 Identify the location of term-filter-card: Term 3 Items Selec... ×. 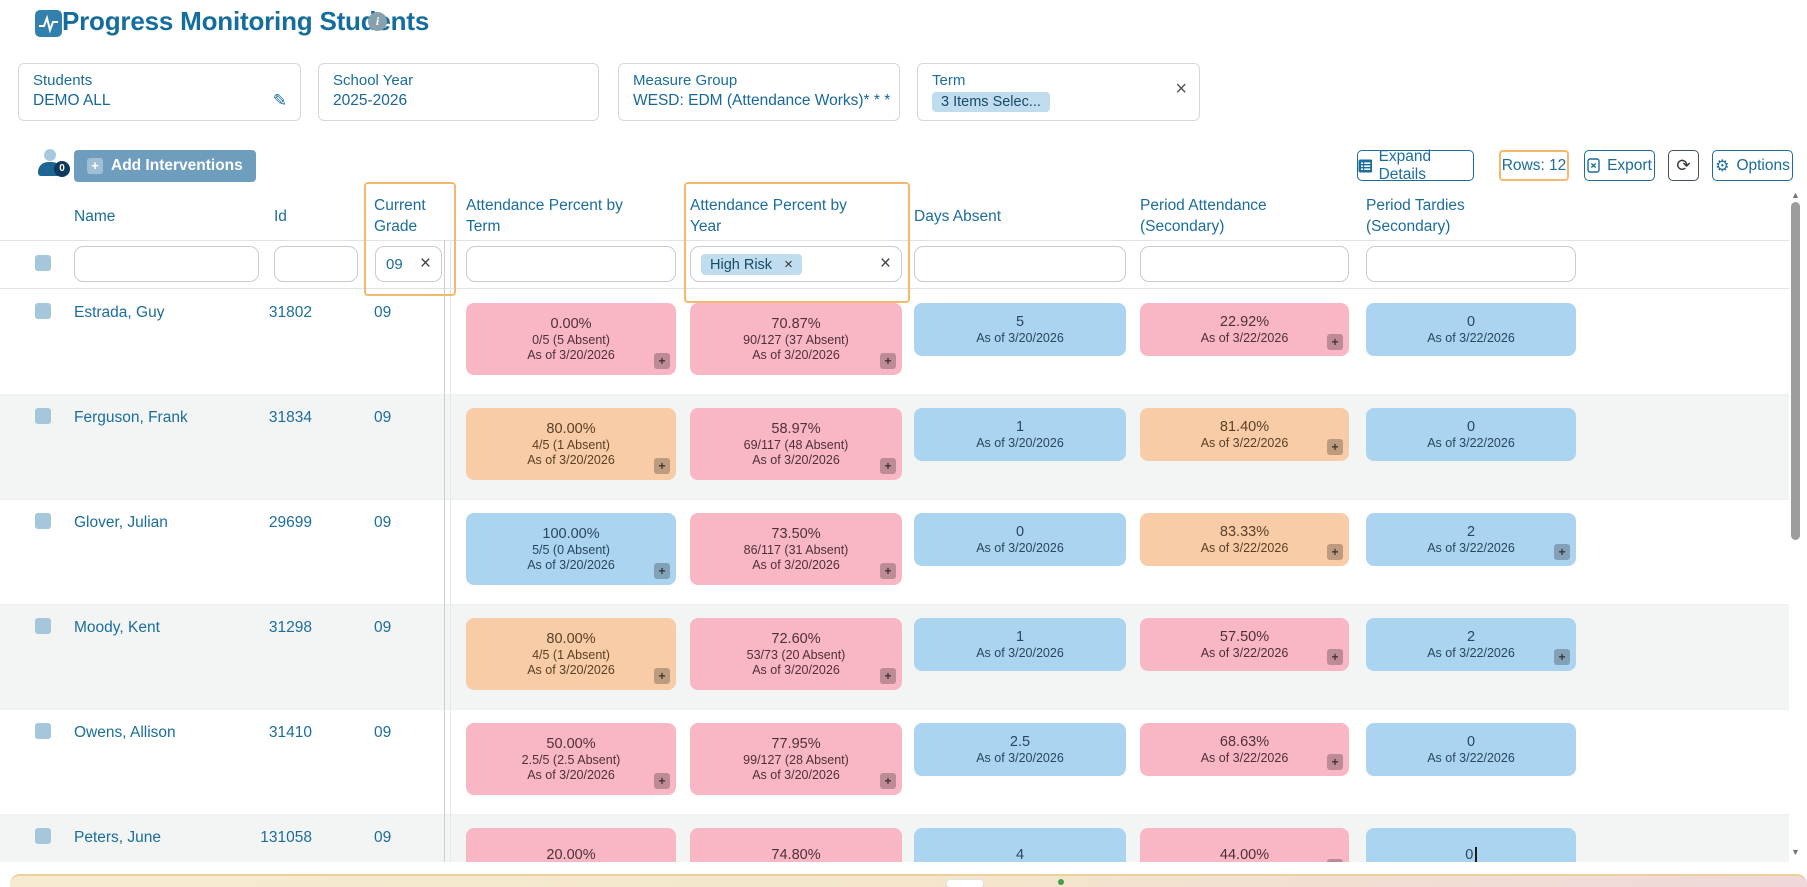
(1058, 92).